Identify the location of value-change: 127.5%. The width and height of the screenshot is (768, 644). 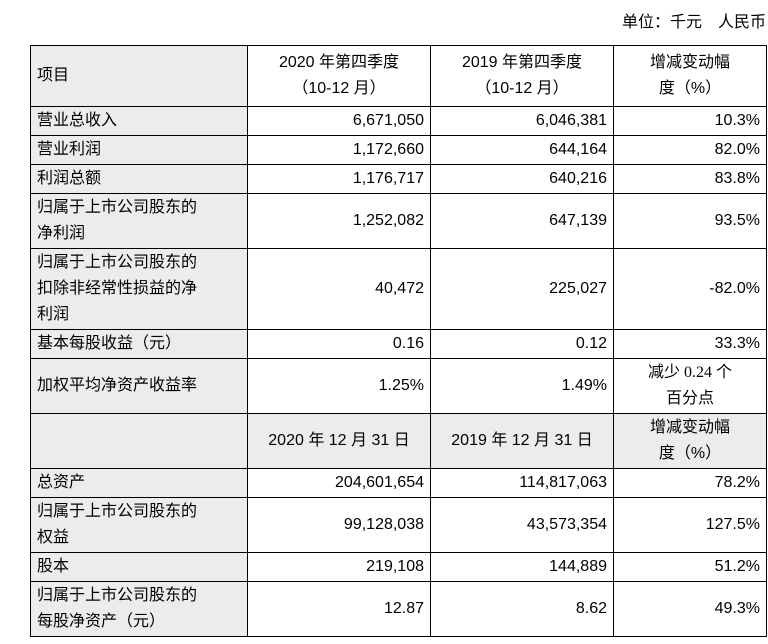
(690, 525).